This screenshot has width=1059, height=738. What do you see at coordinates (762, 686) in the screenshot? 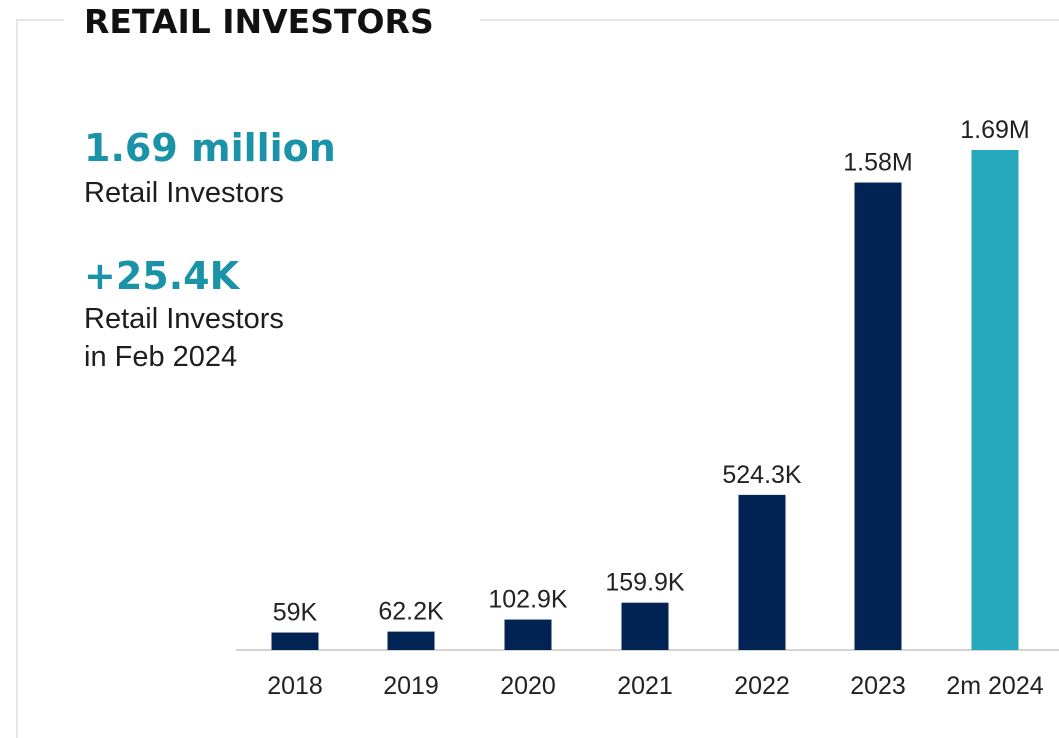
I see `x-tick-2022: 2022` at bounding box center [762, 686].